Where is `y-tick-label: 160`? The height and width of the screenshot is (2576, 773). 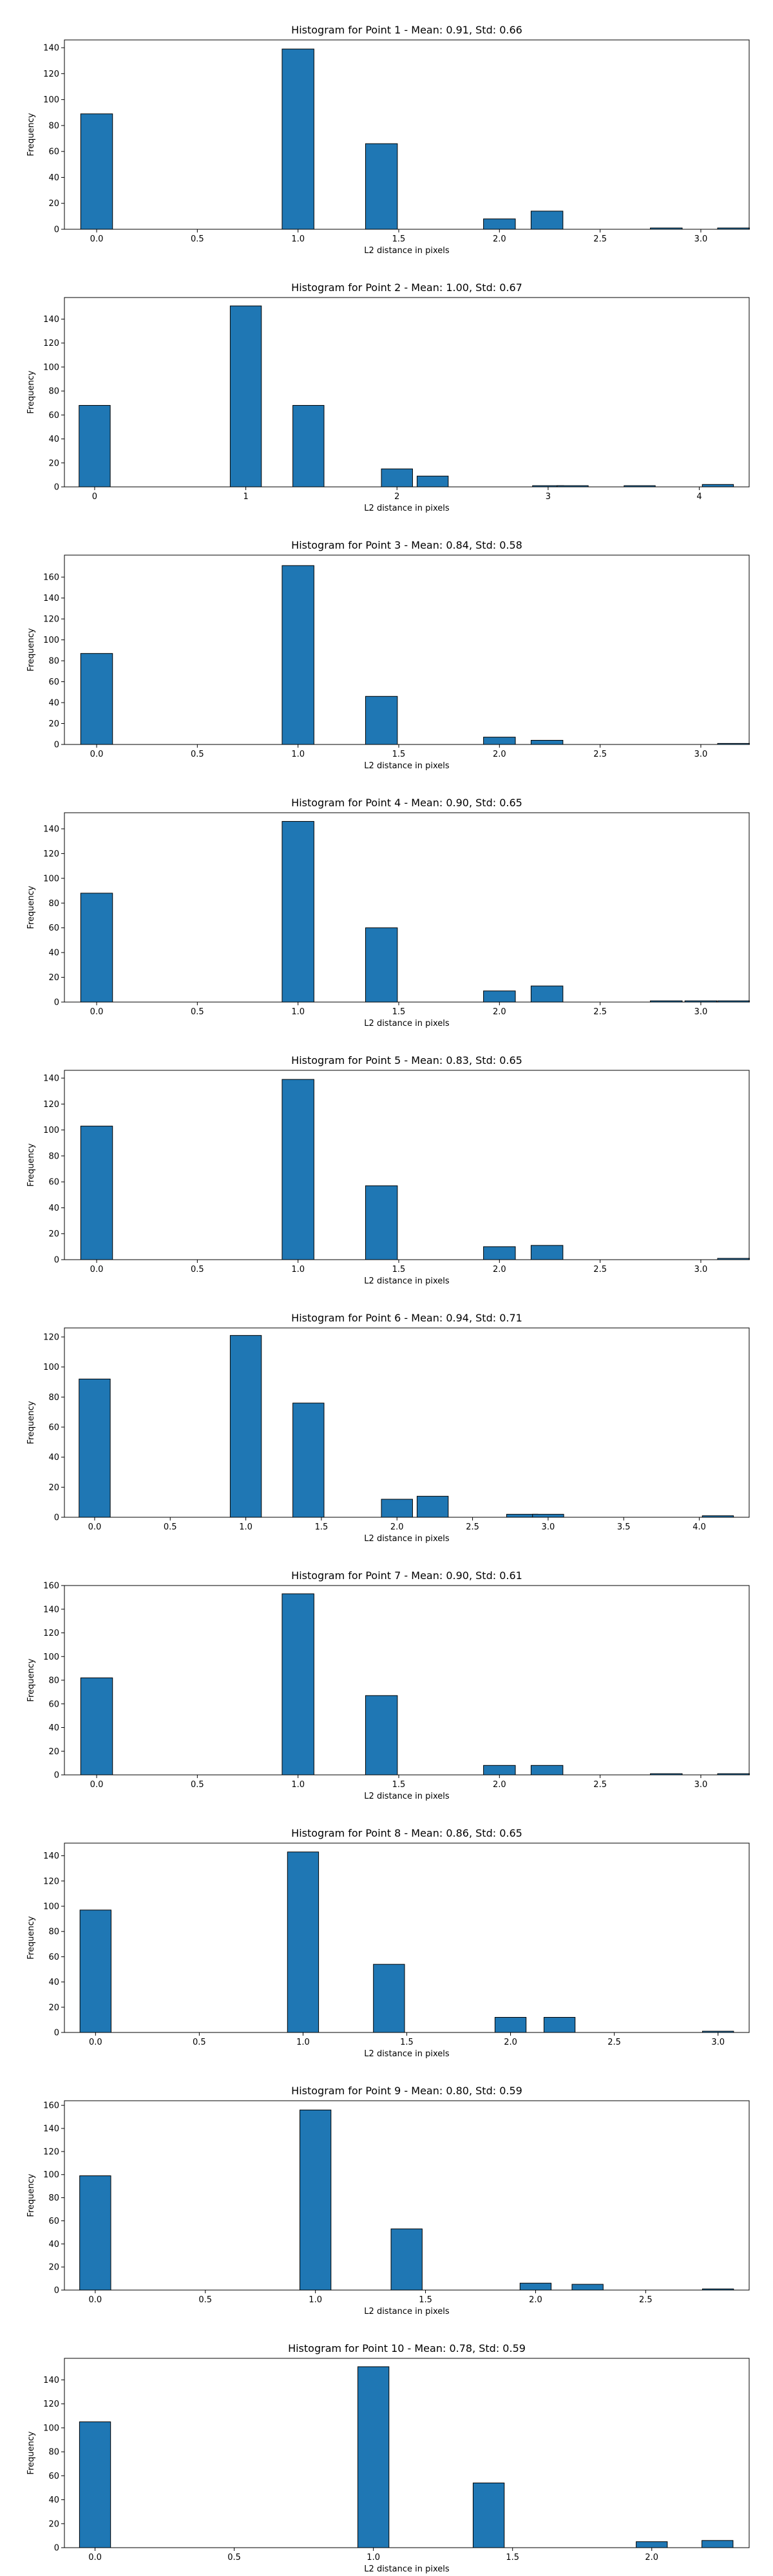
y-tick-label: 160 is located at coordinates (51, 578).